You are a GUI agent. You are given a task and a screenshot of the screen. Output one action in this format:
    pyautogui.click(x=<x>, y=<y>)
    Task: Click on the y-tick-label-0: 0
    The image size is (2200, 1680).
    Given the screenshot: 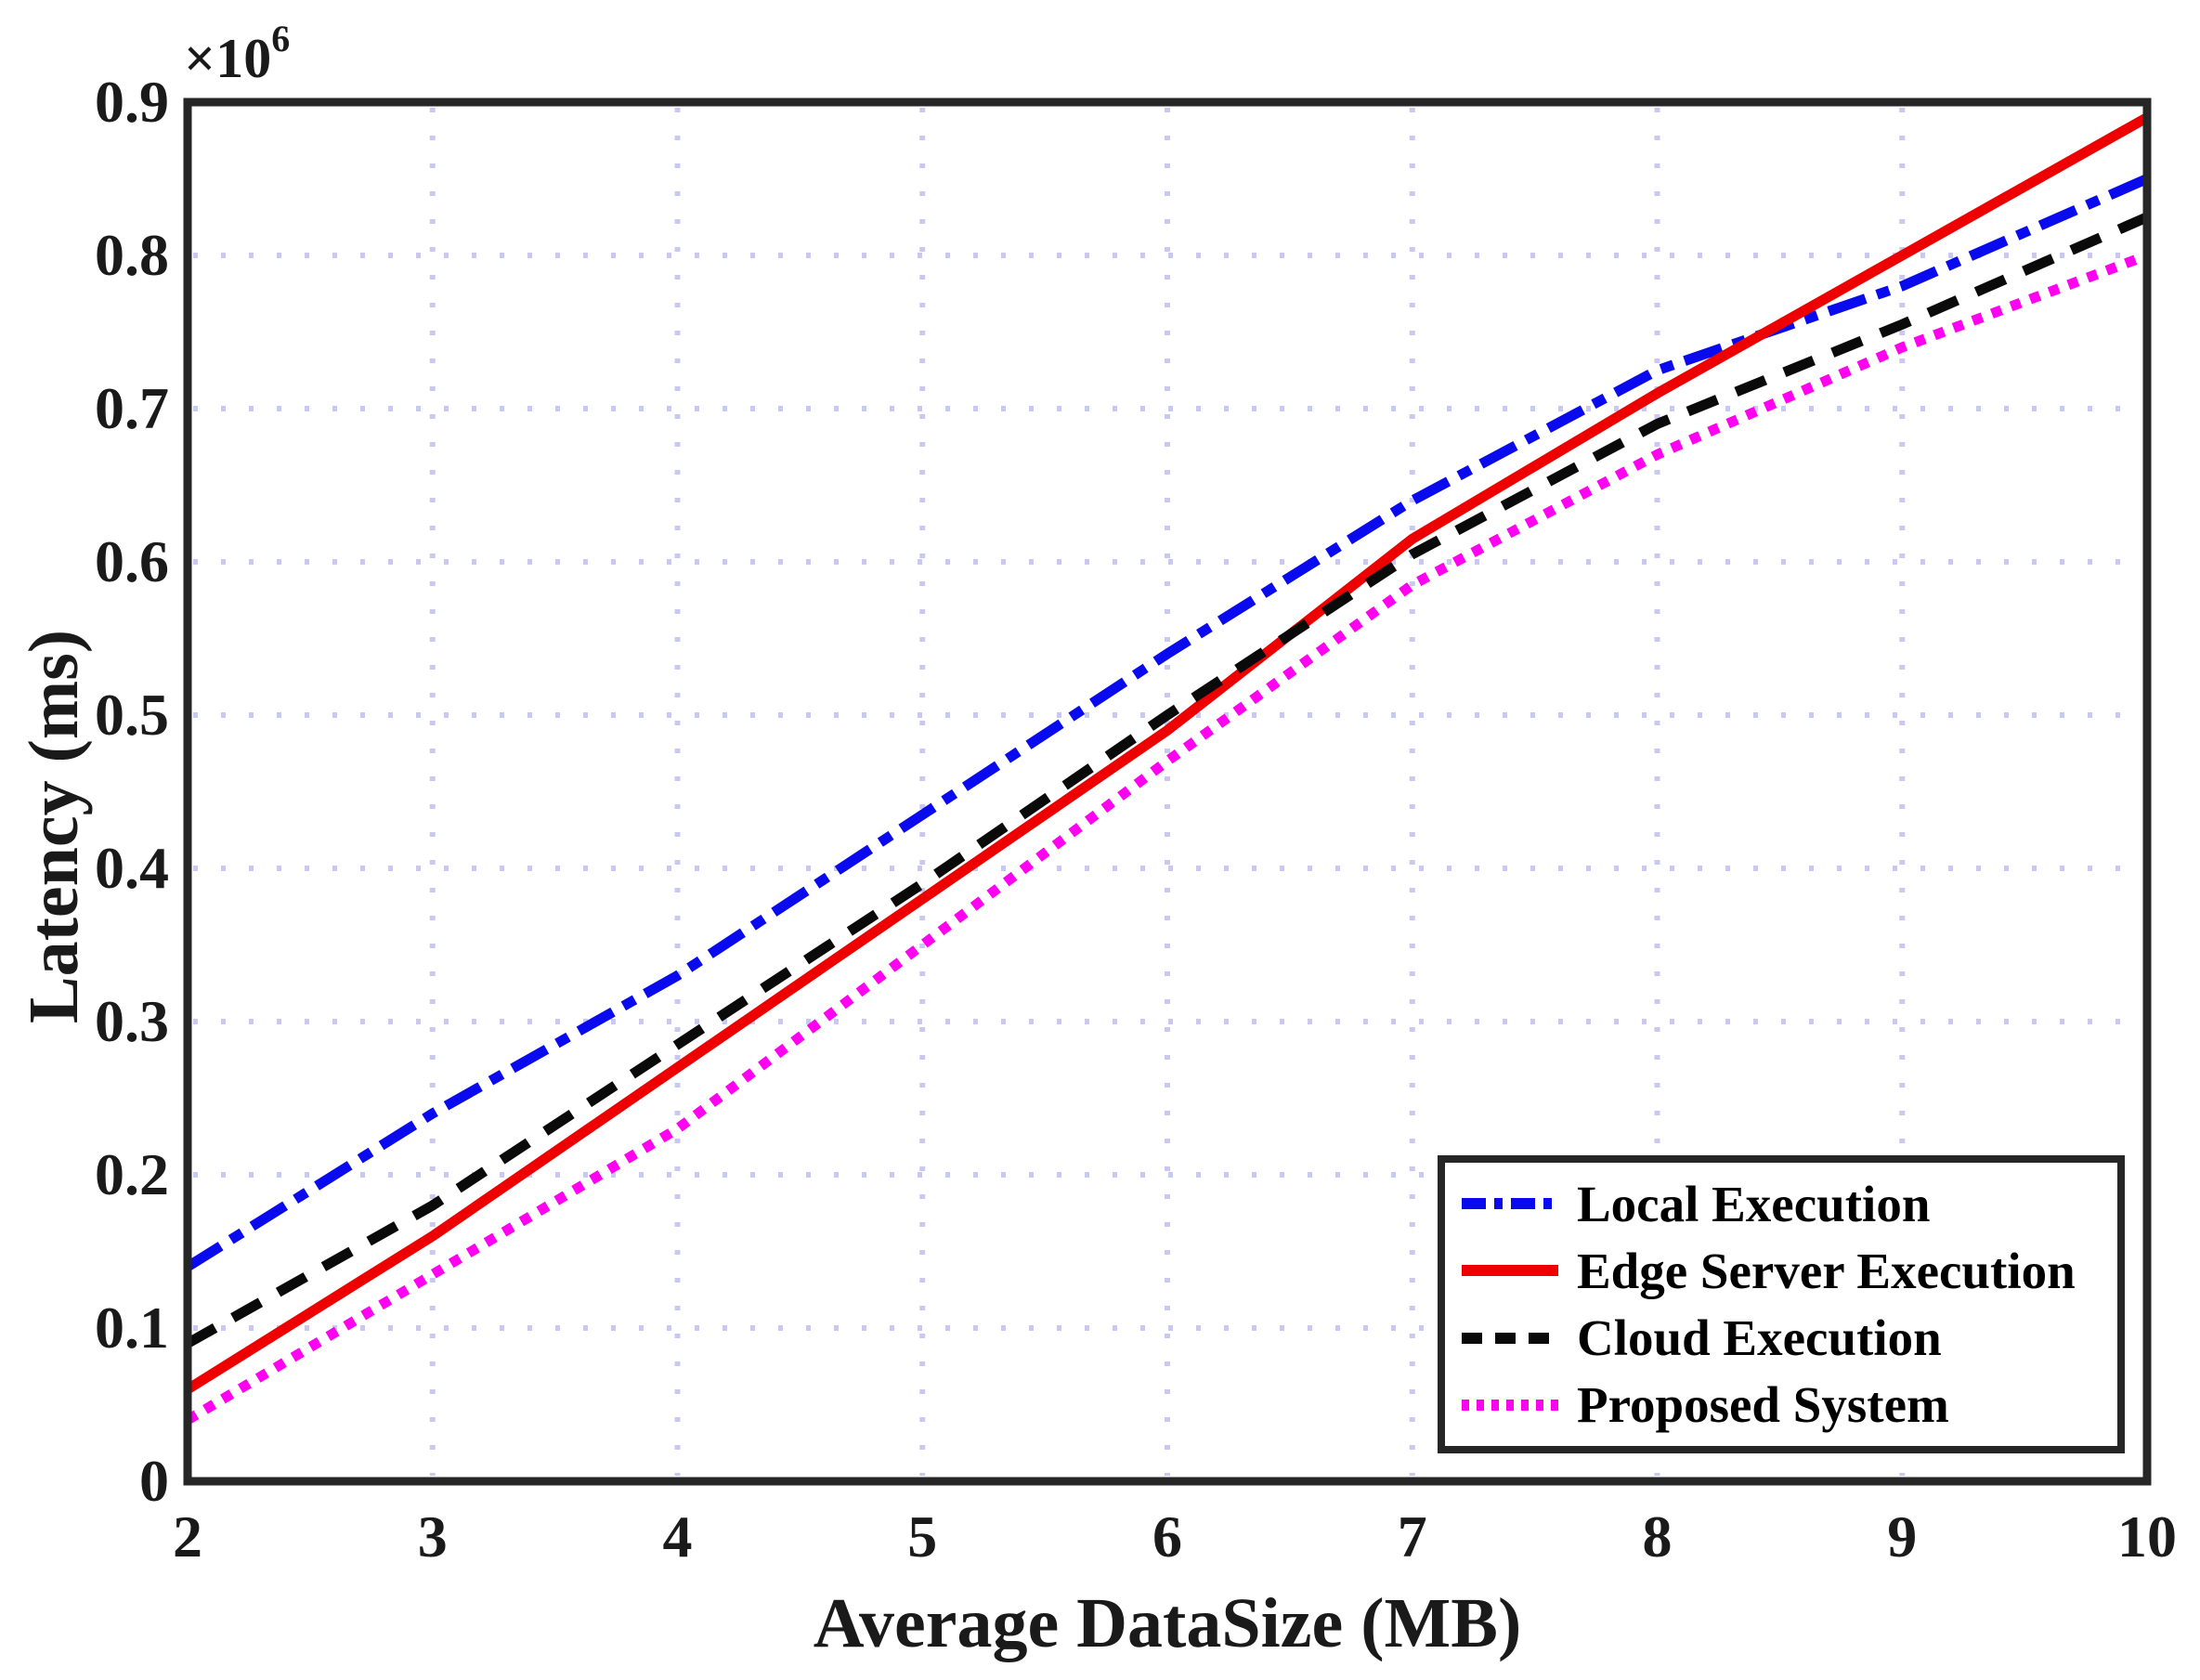 What is the action you would take?
    pyautogui.click(x=154, y=1481)
    